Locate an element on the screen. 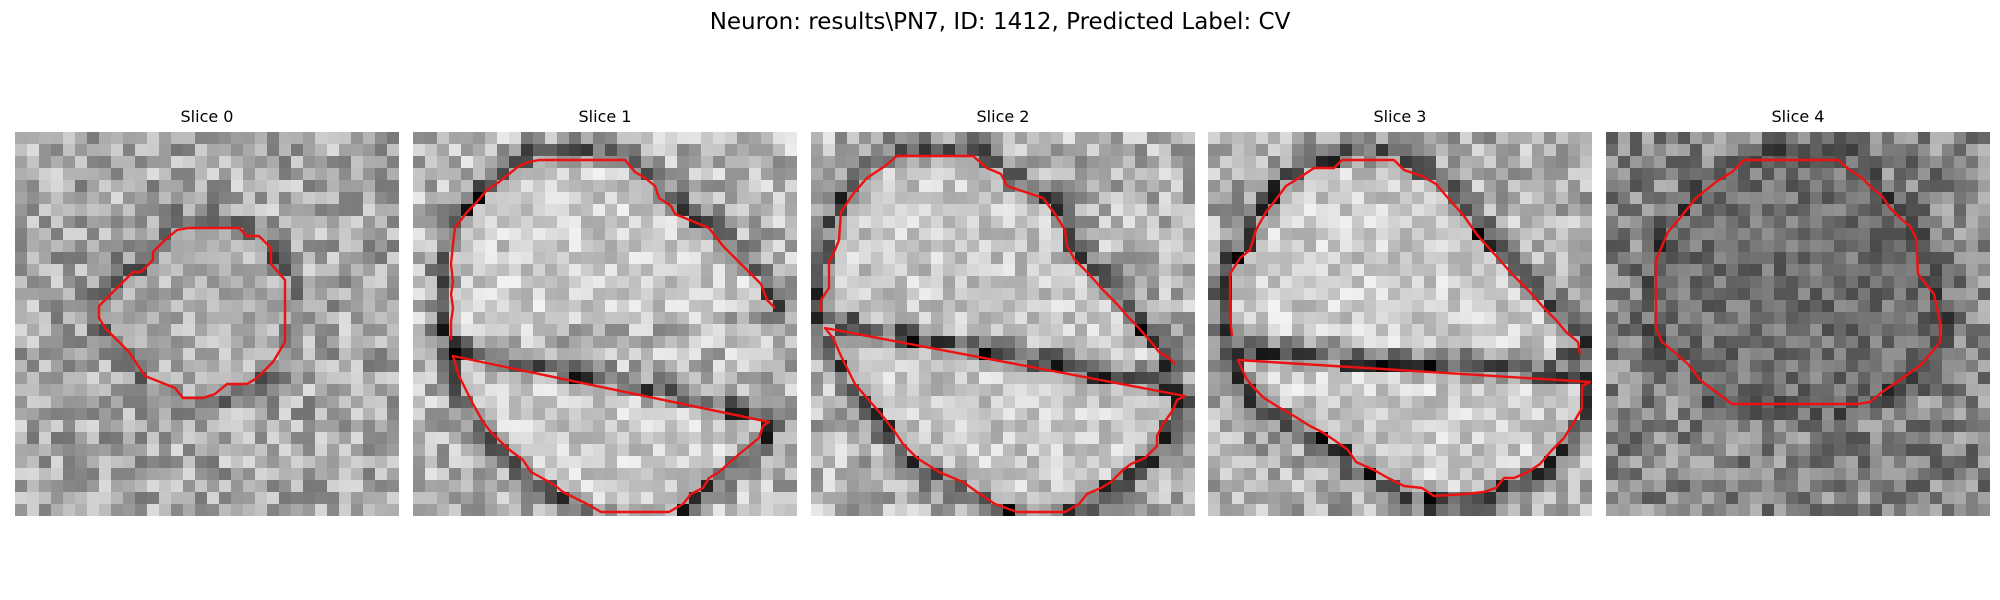  slice-title: Slice 1 is located at coordinates (605, 116).